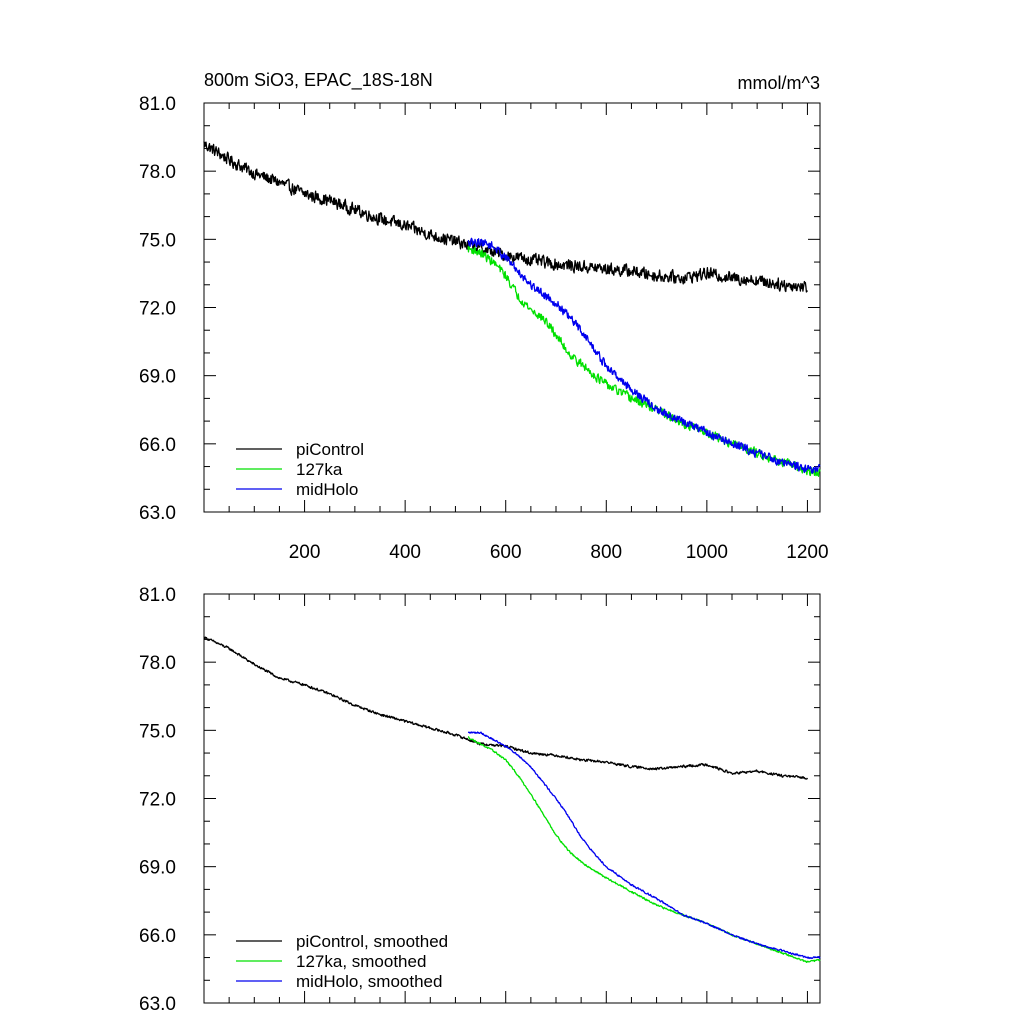 Image resolution: width=1024 pixels, height=1024 pixels. Describe the element at coordinates (644, 849) in the screenshot. I see `series-line-127ka-smoothed` at that location.